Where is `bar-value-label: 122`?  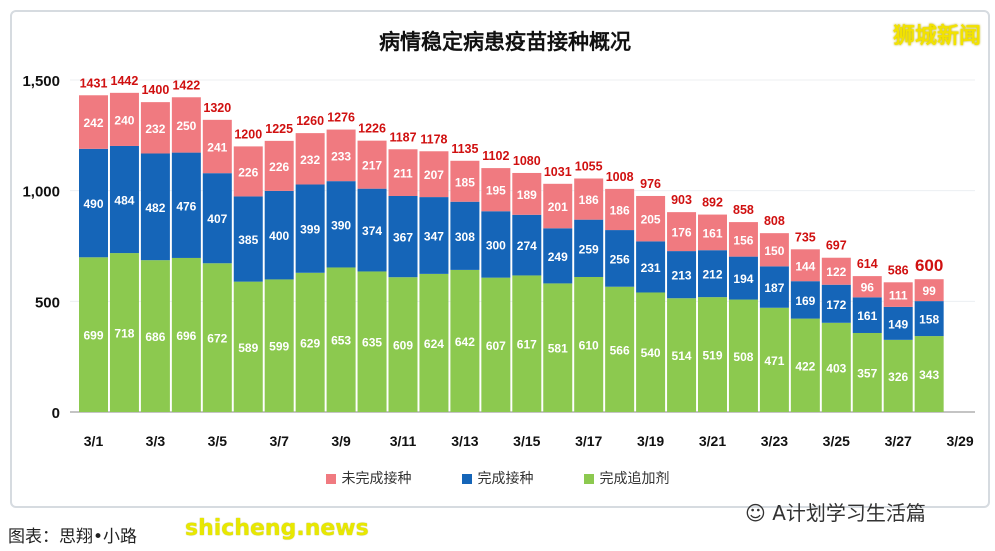 bar-value-label: 122 is located at coordinates (836, 272).